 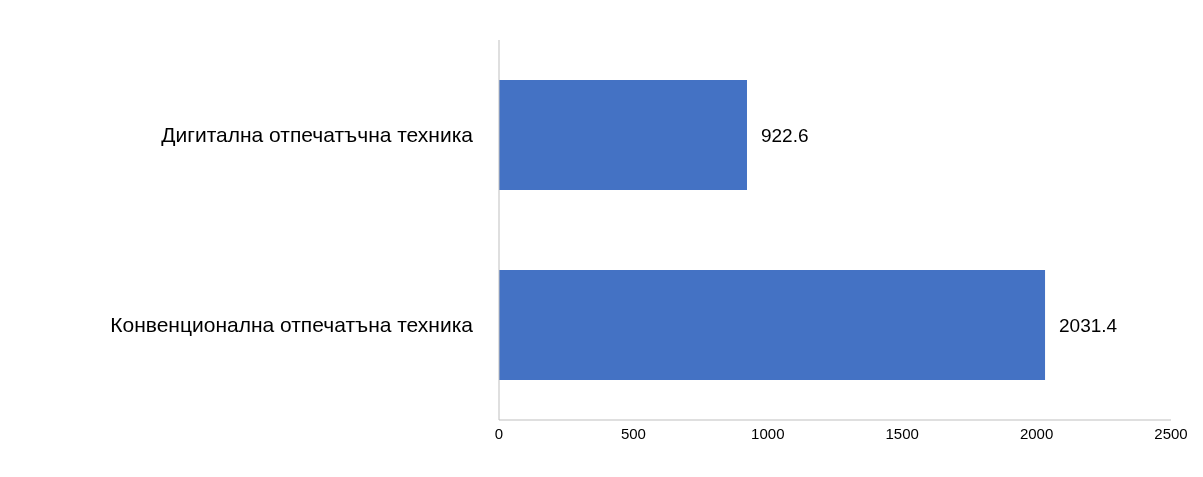 I want to click on y-tick-label: Дигитална отпечатъчна техника, so click(x=317, y=135).